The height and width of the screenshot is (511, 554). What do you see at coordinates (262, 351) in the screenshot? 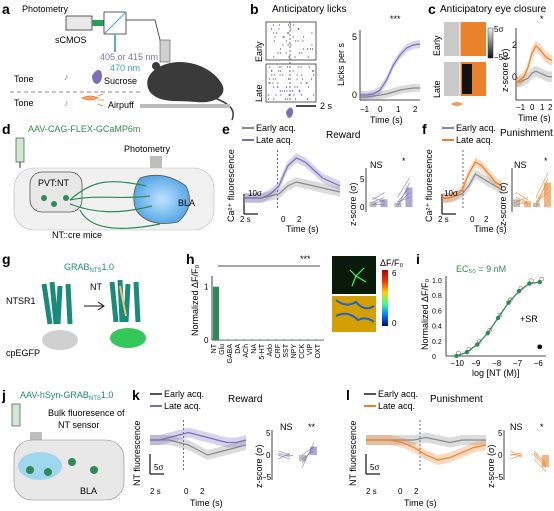
I see `xtick-5-ht: 5-HT` at bounding box center [262, 351].